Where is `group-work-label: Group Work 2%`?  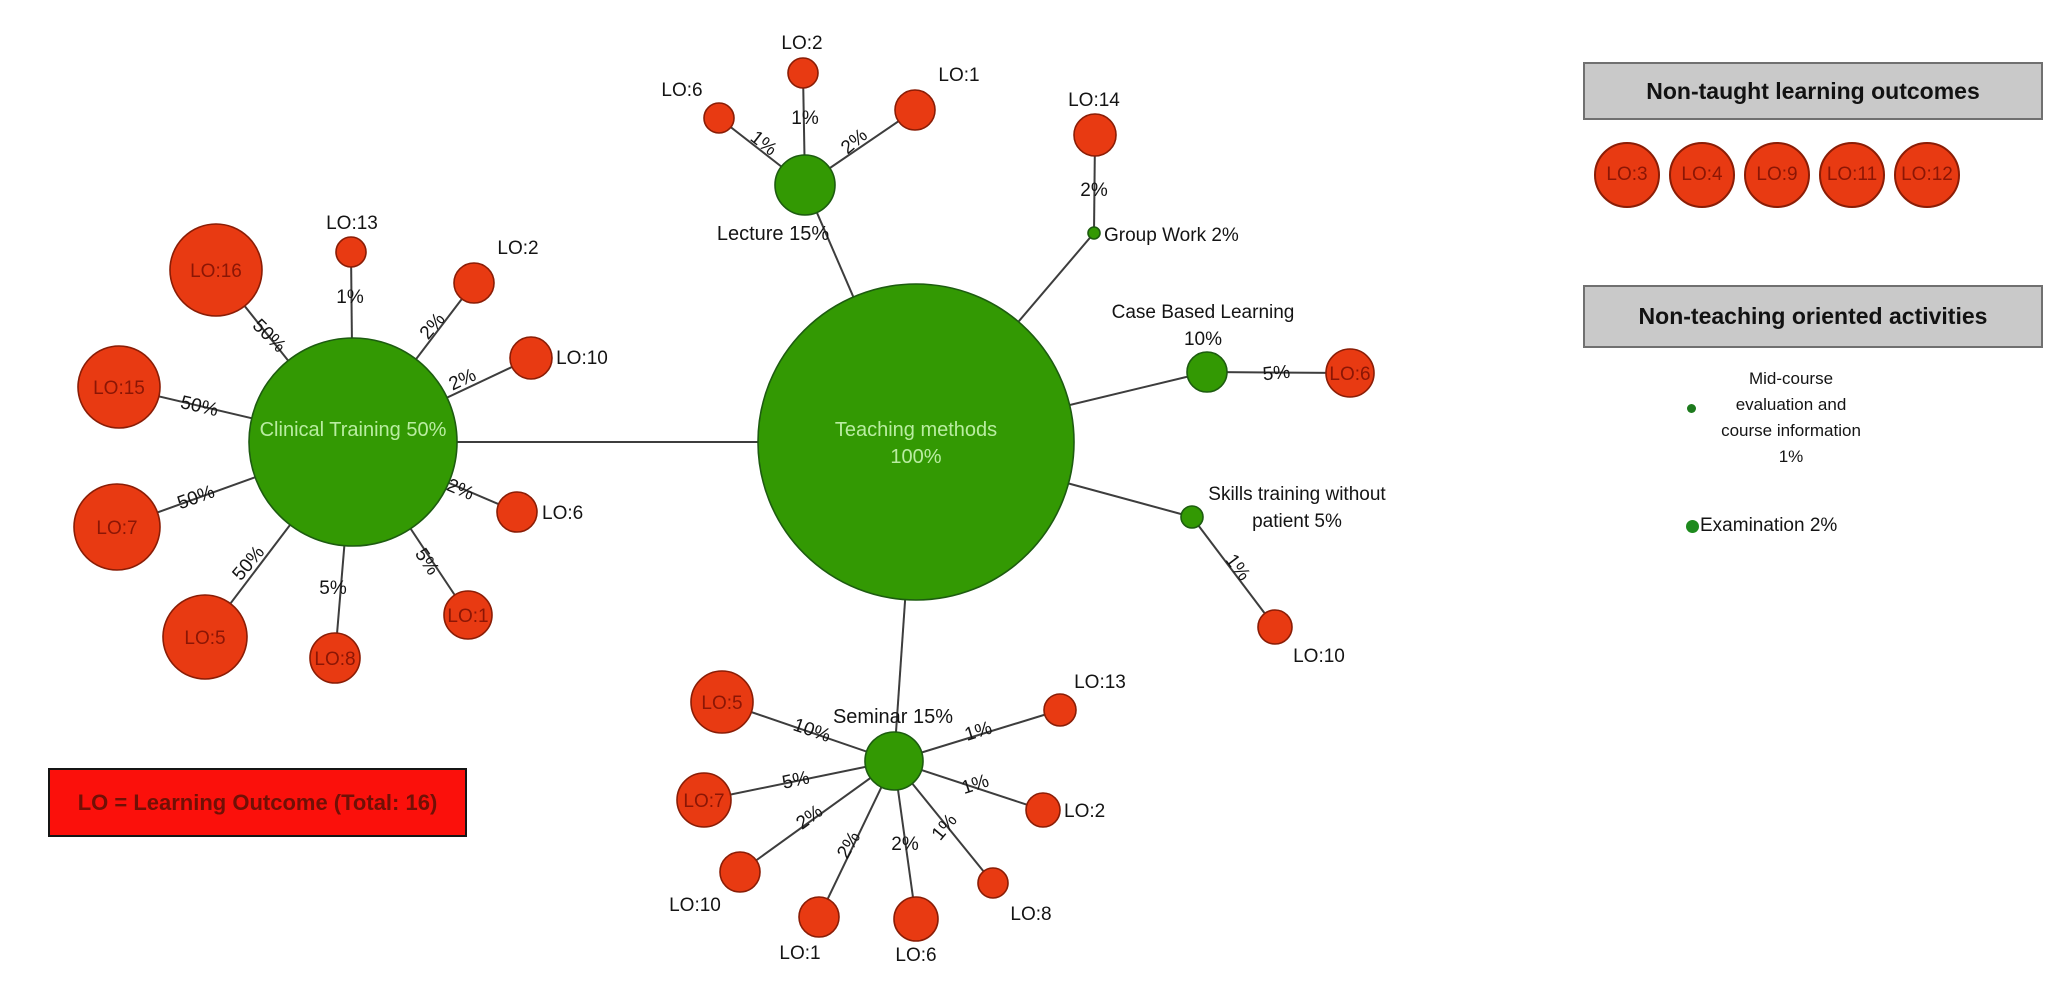 group-work-label: Group Work 2% is located at coordinates (1171, 235).